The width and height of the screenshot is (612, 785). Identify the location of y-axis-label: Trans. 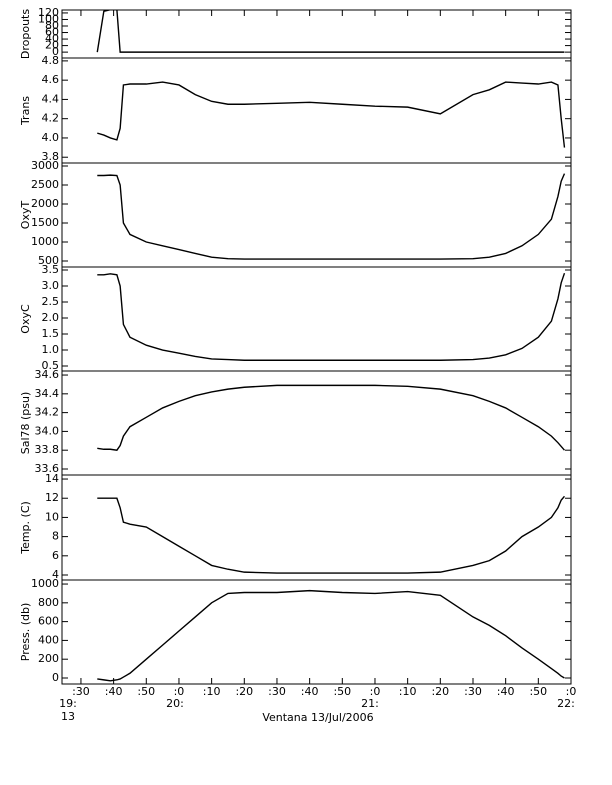
(25, 111).